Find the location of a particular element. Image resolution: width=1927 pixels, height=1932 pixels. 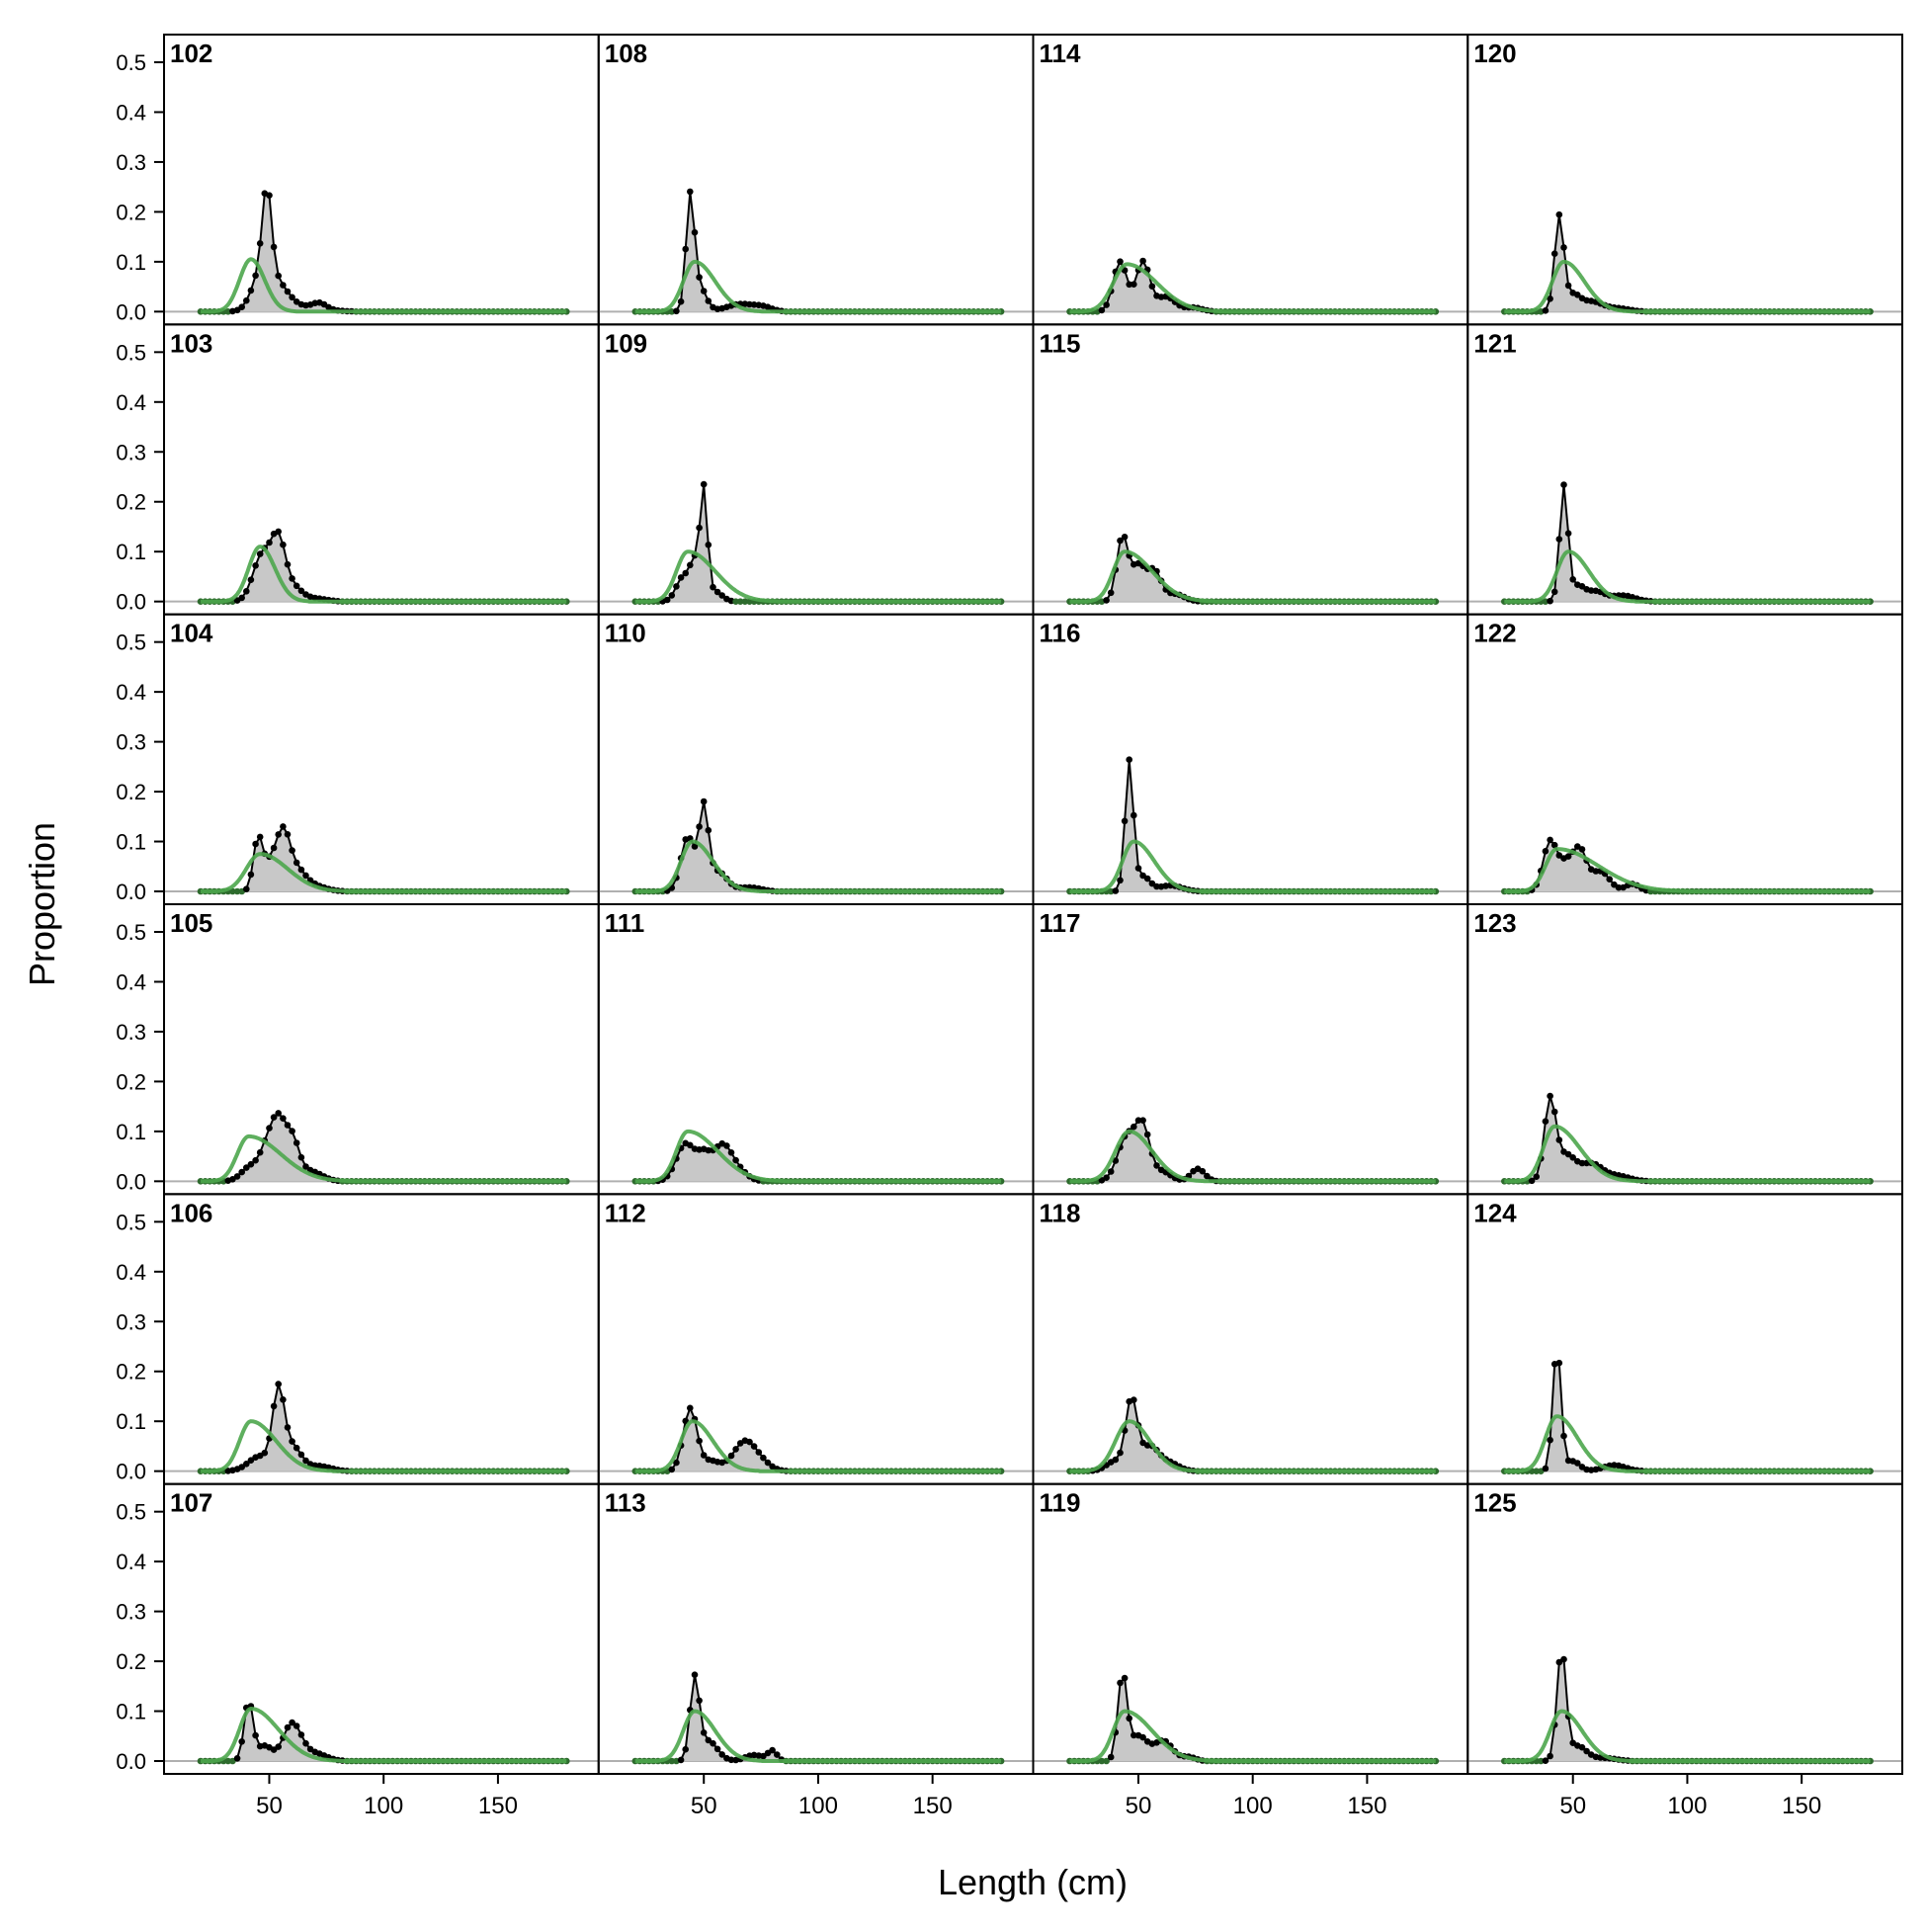

panel-label: 118 is located at coordinates (1061, 1212).